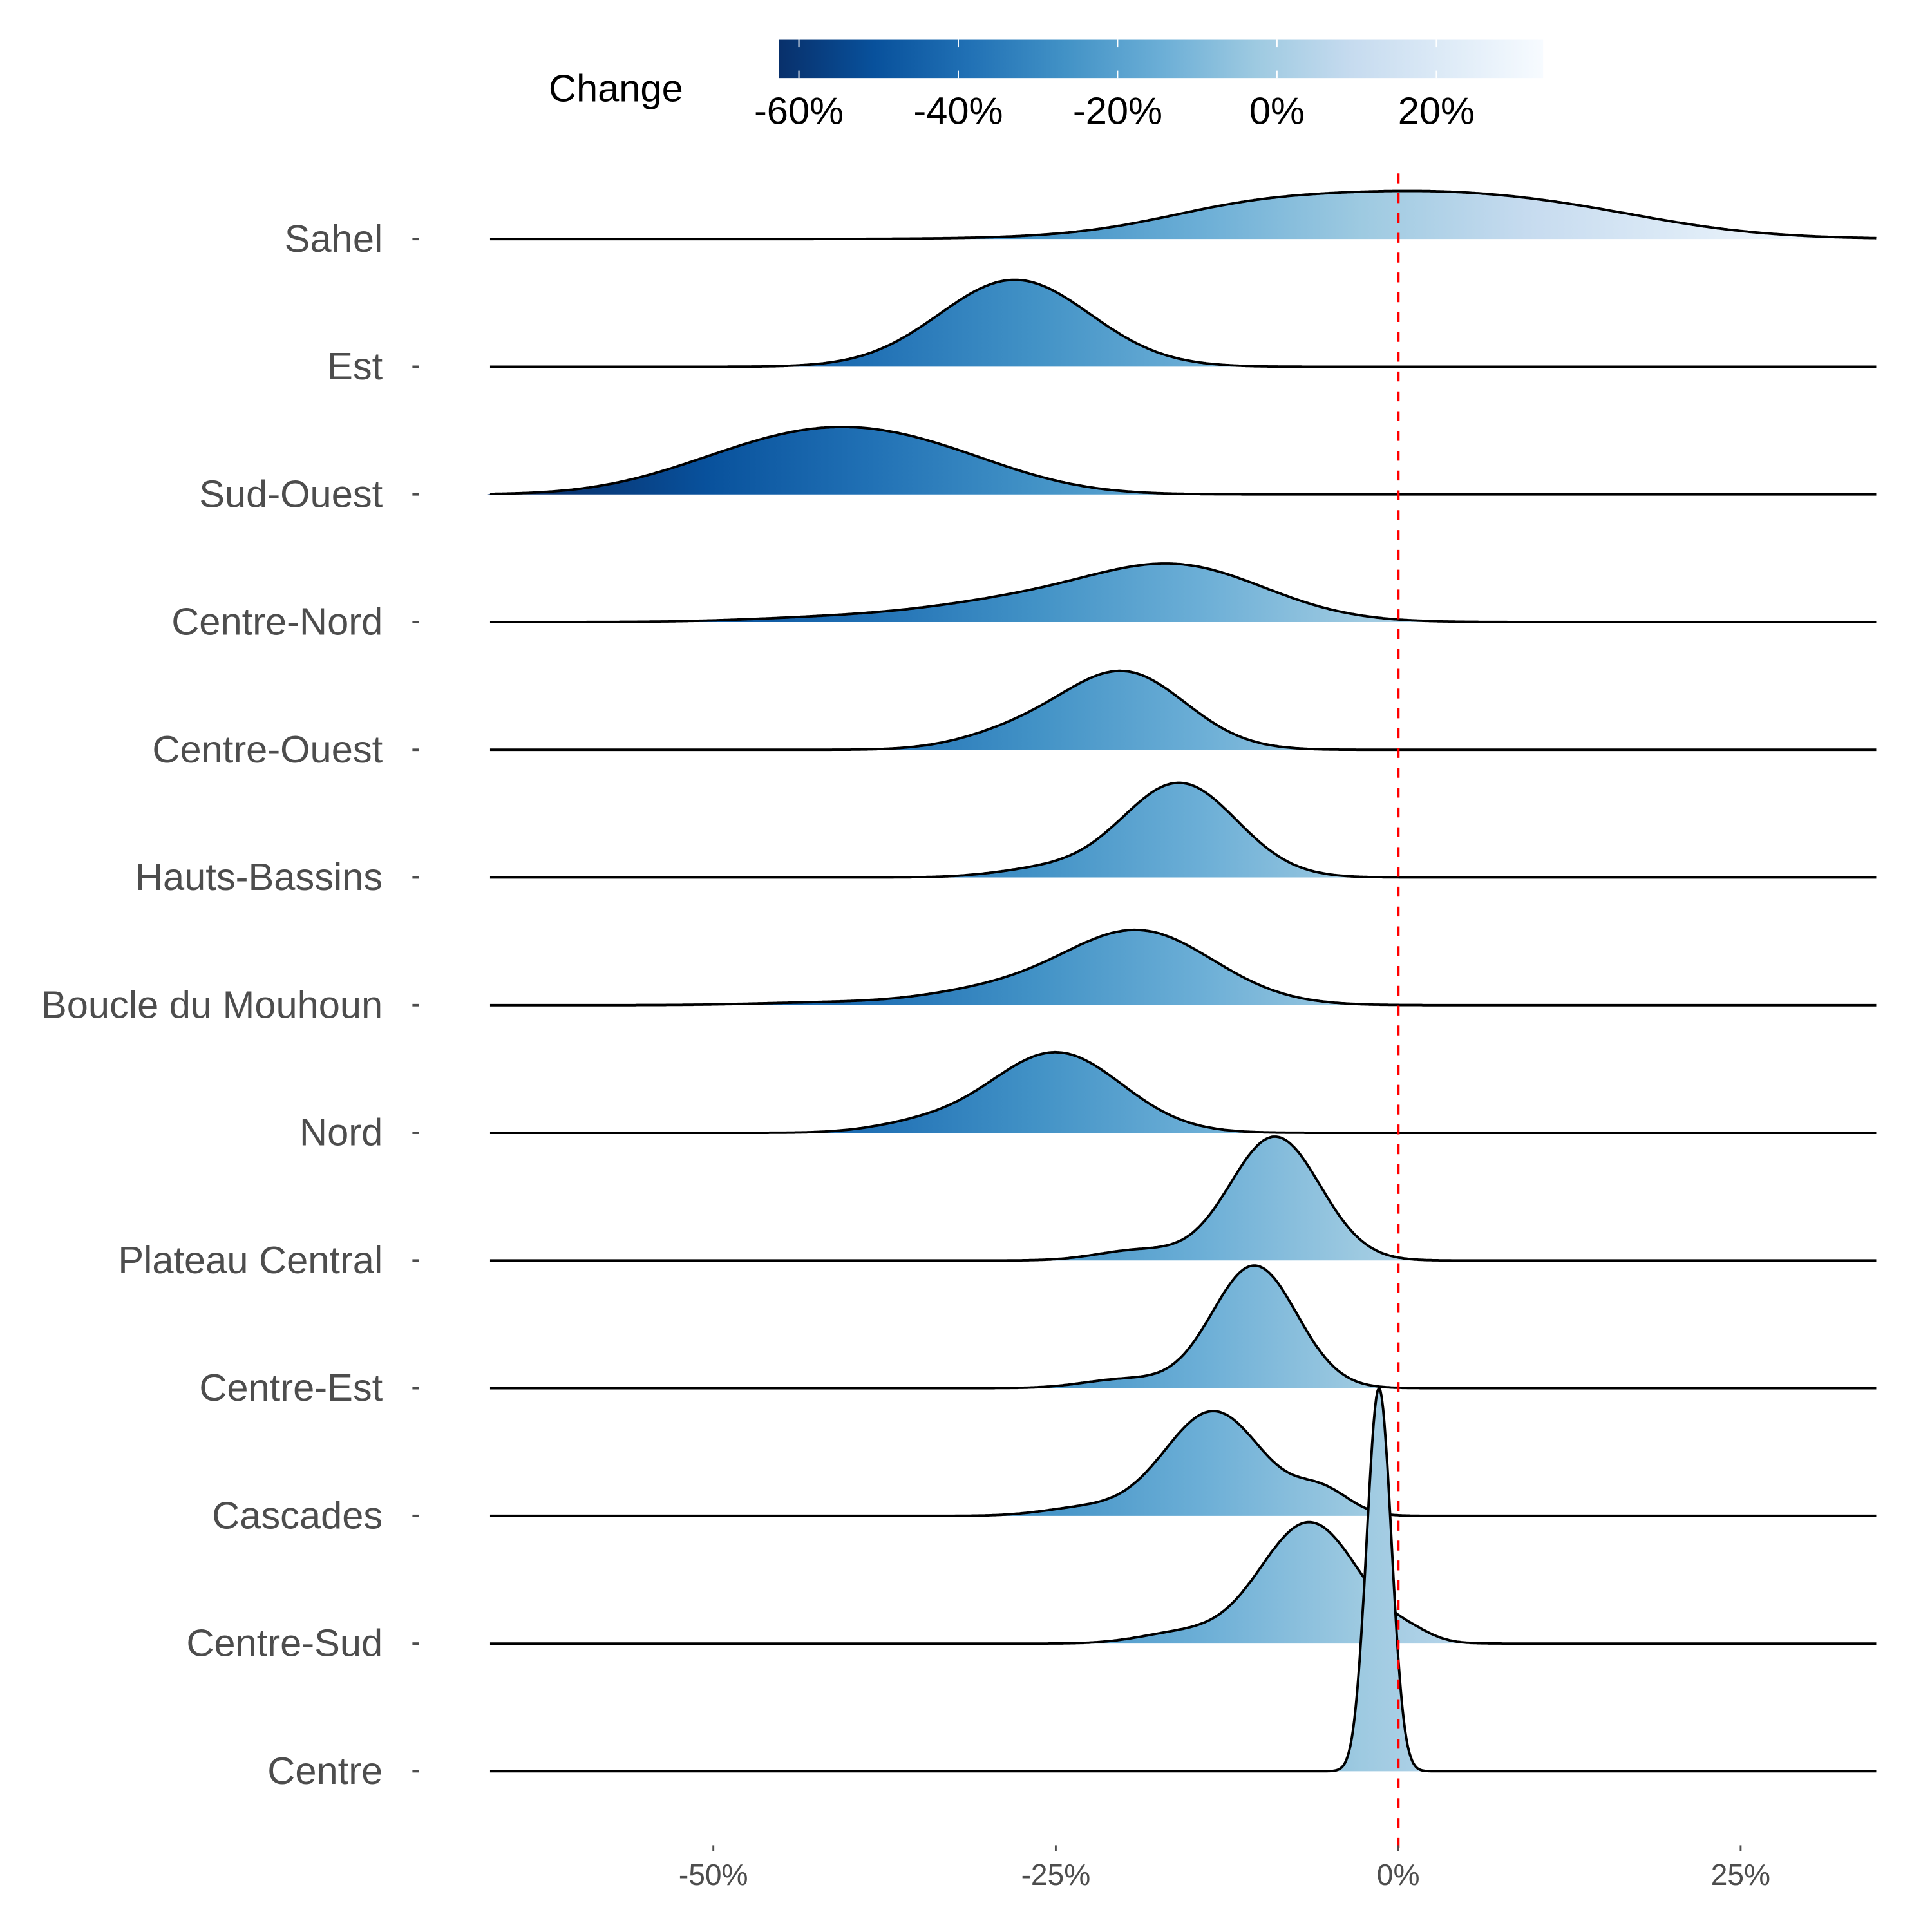 The height and width of the screenshot is (1932, 1932). What do you see at coordinates (1740, 1874) in the screenshot?
I see `x-tick-label: 25%` at bounding box center [1740, 1874].